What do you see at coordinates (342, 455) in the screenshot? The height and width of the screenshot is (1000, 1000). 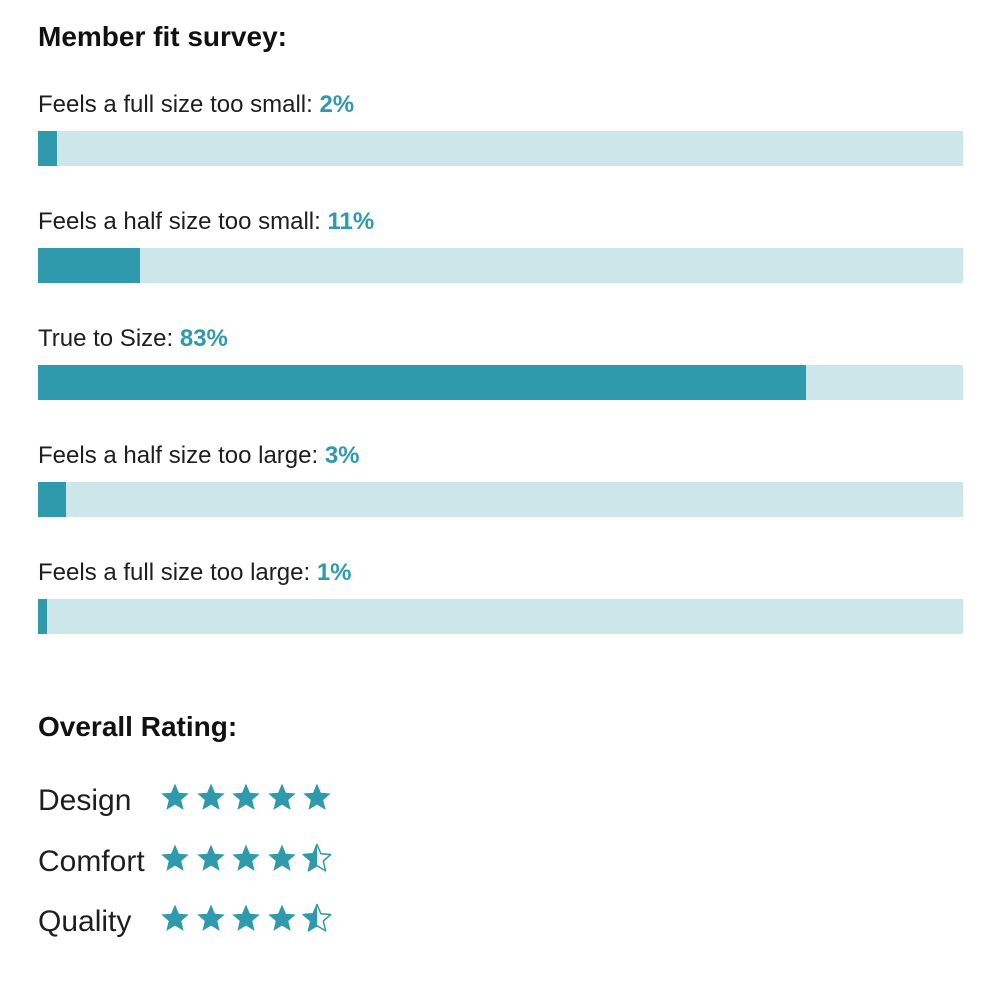 I see `fit-option-percent: 3%` at bounding box center [342, 455].